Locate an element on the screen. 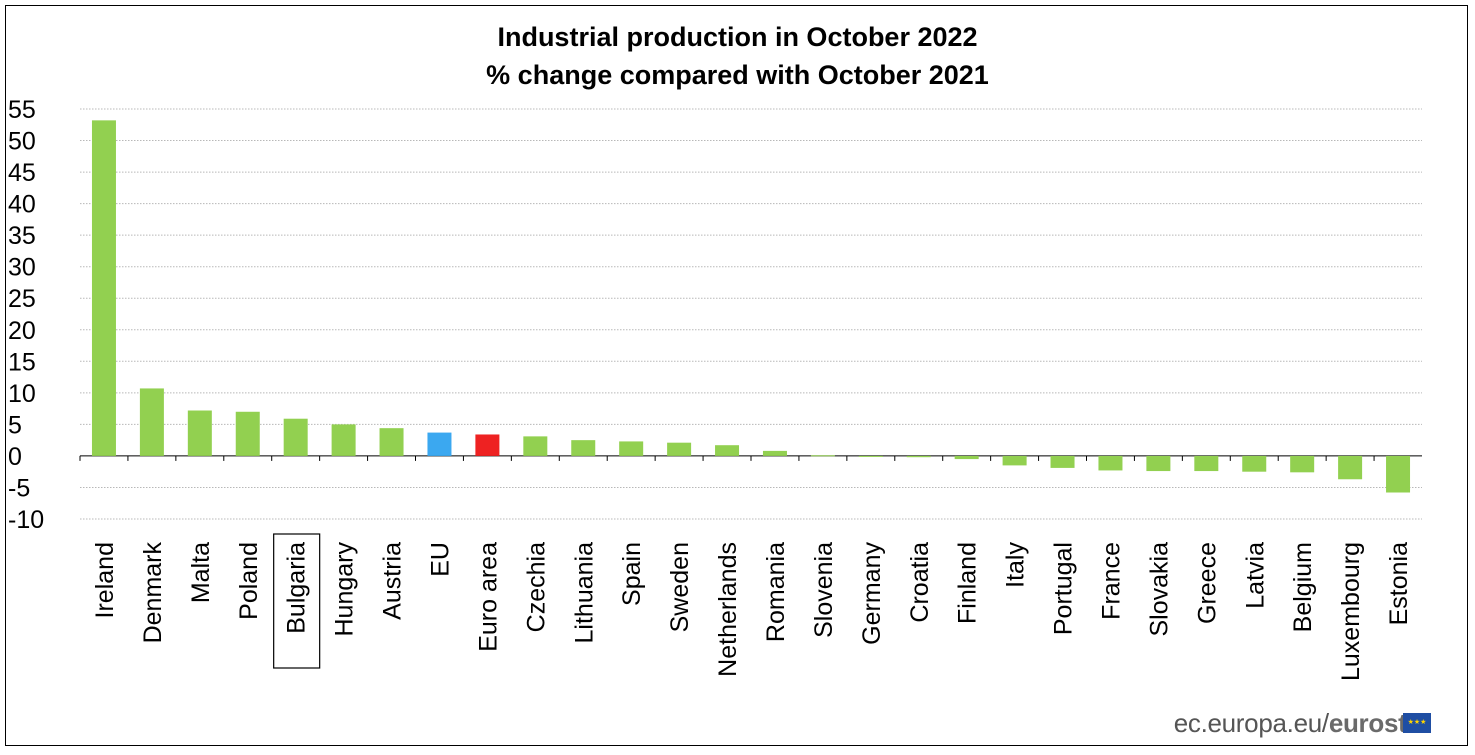 Image resolution: width=1475 pixels, height=755 pixels. x-tick-label: Ireland is located at coordinates (105, 580).